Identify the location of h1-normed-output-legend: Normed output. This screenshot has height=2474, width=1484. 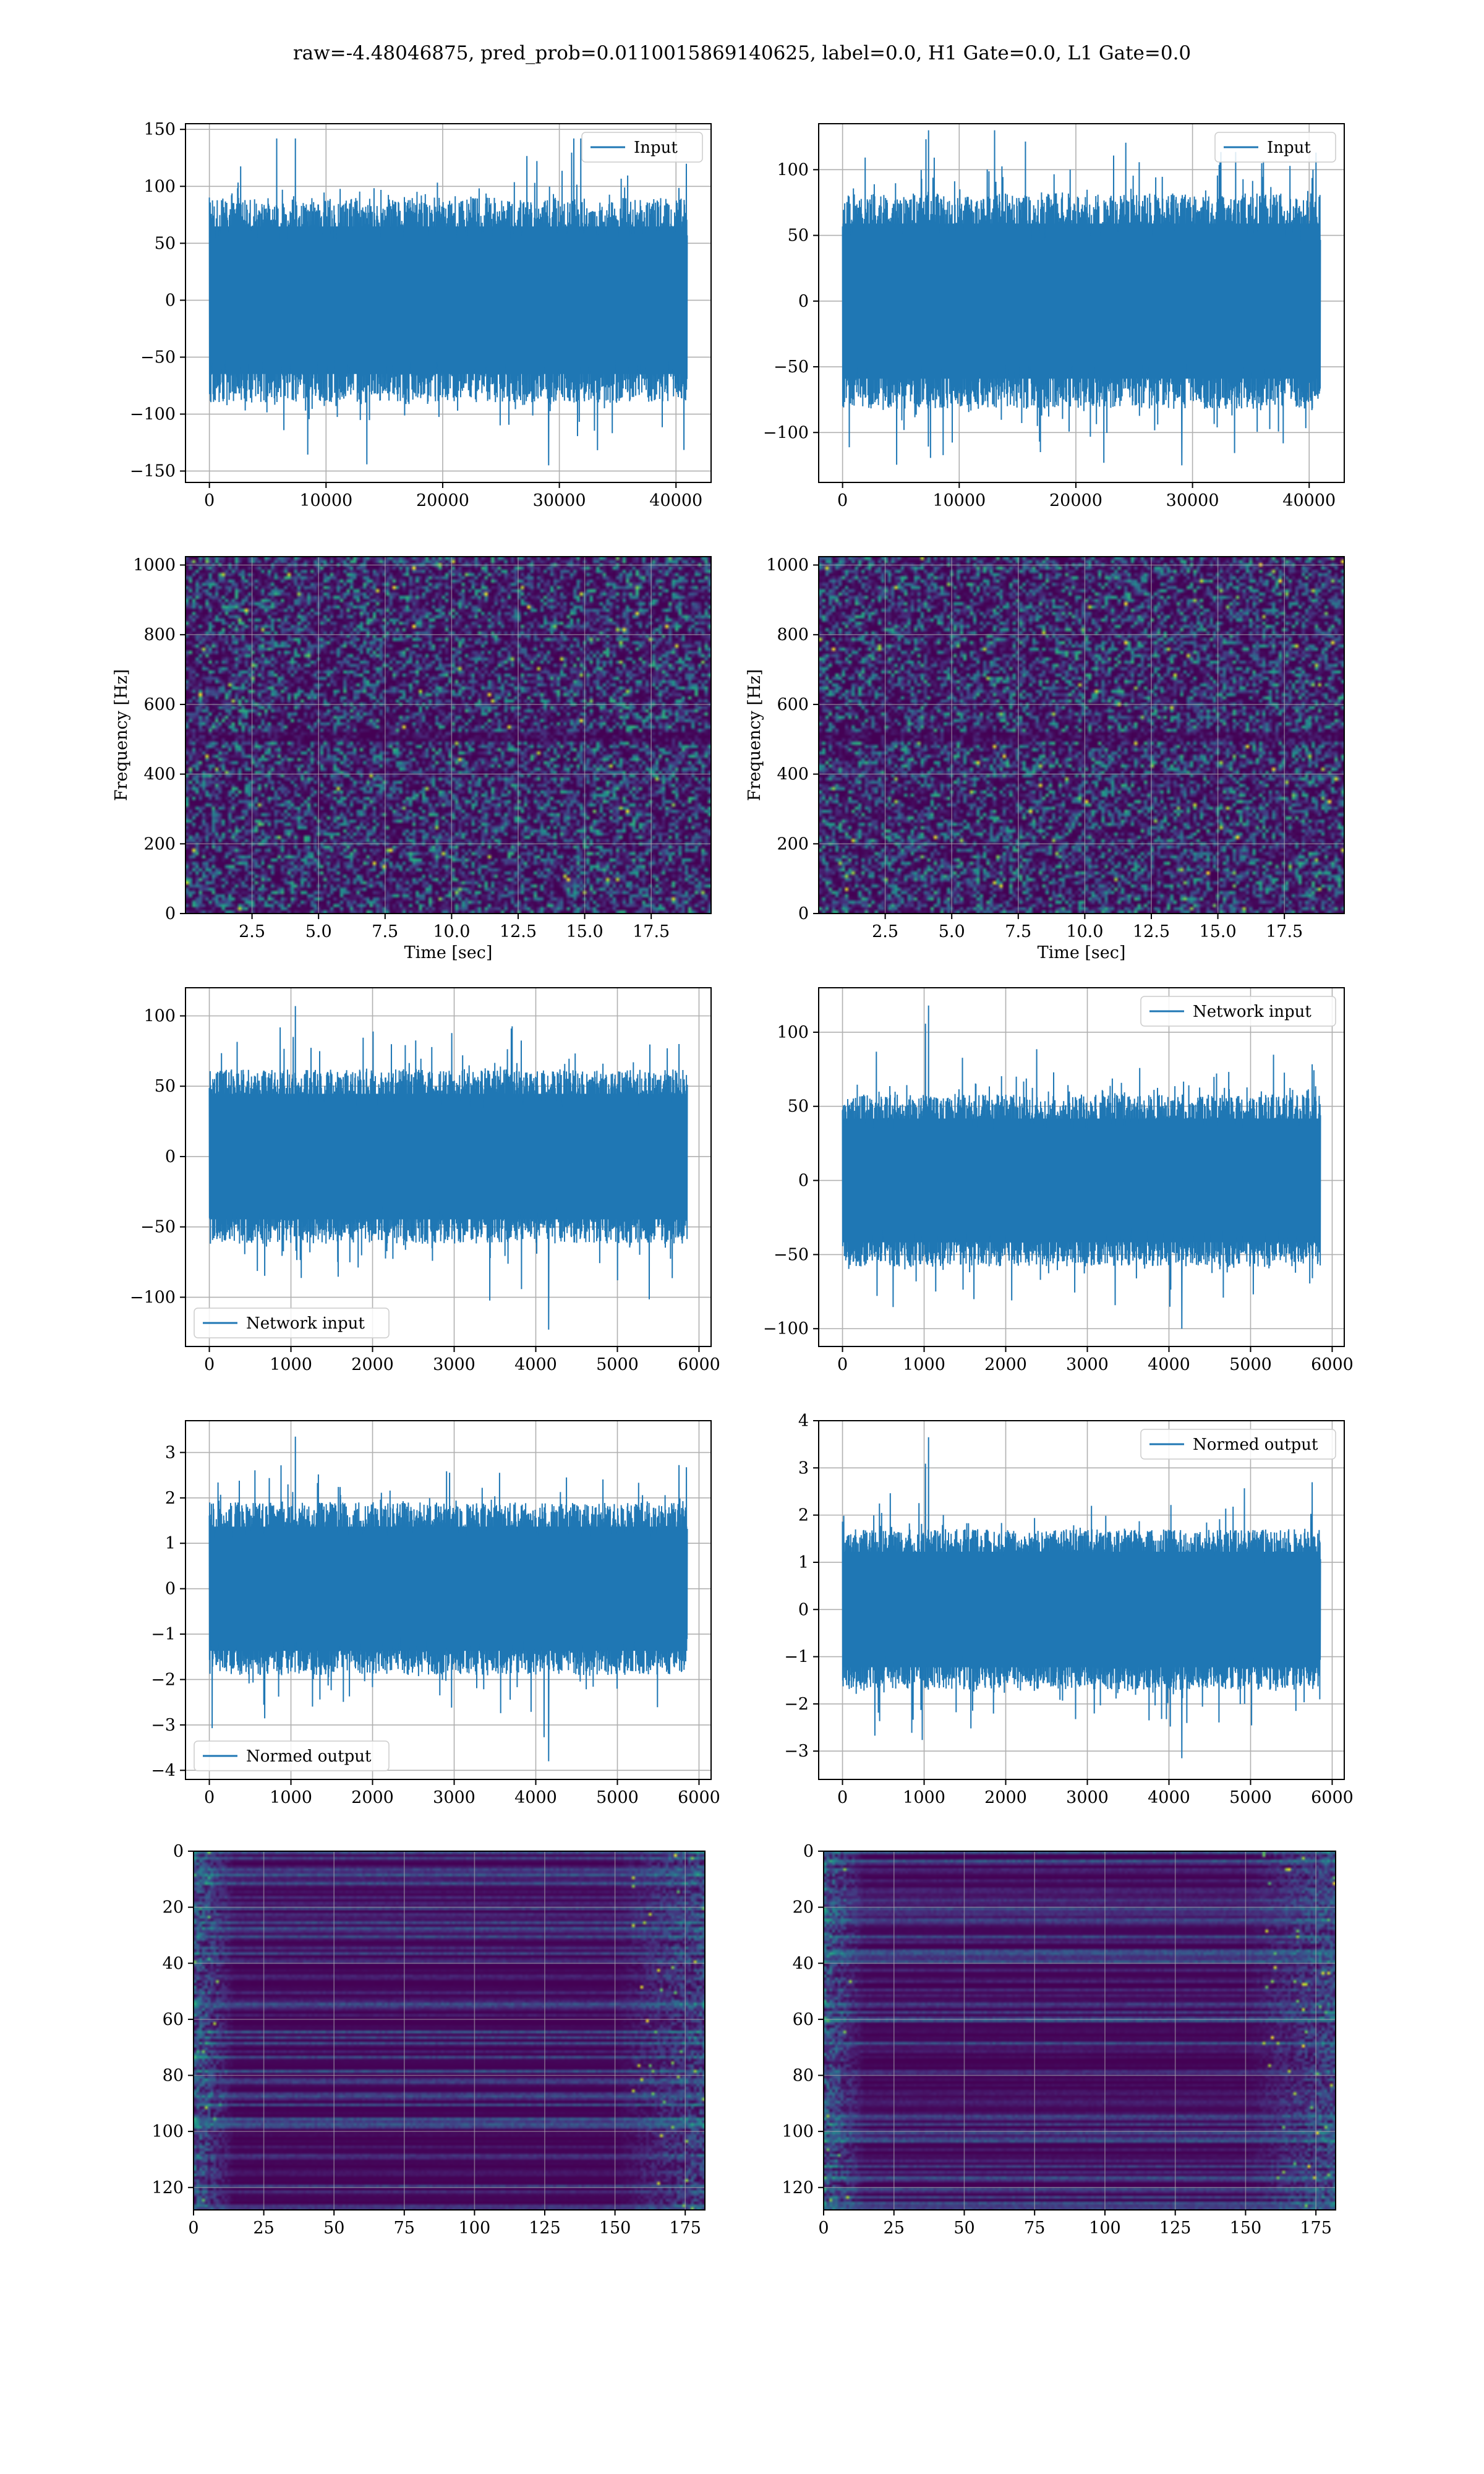
(292, 1756).